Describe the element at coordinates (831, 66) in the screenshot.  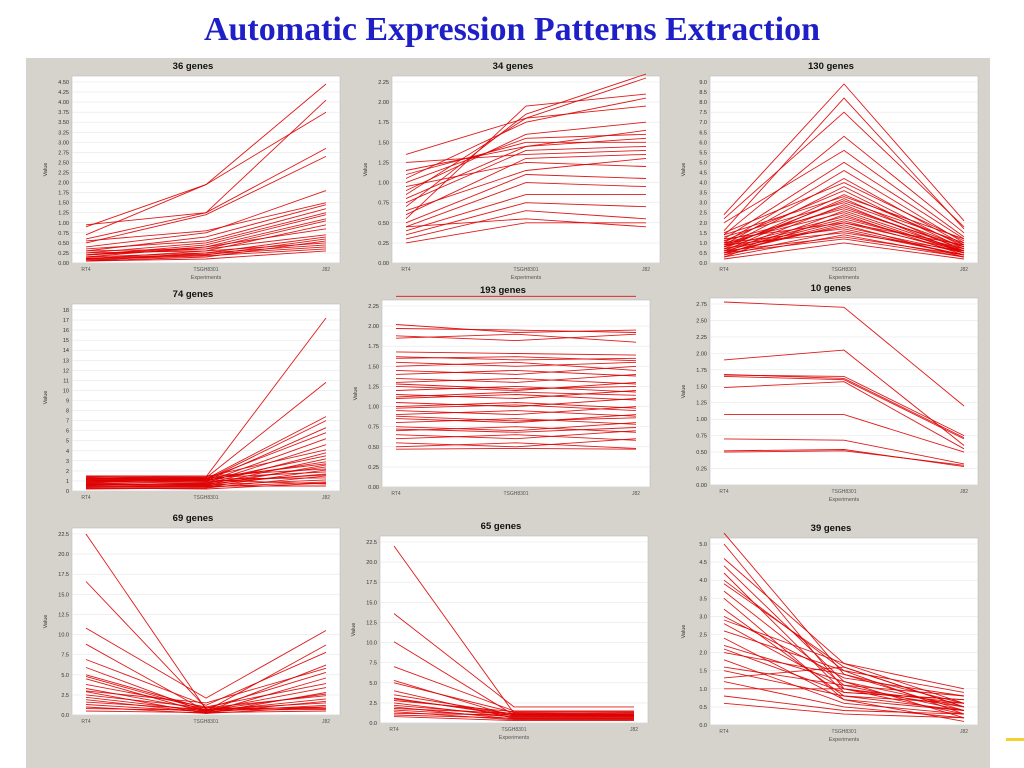
I see `chart-title: 130 genes` at that location.